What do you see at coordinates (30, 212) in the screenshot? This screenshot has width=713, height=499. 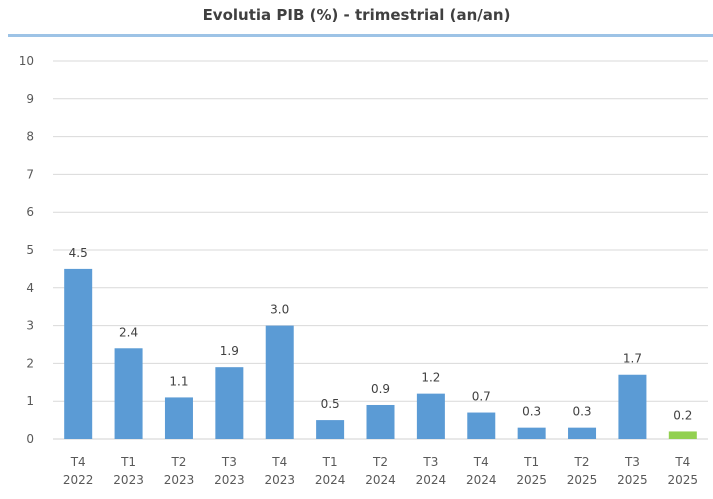 I see `y-tick-label: 6` at bounding box center [30, 212].